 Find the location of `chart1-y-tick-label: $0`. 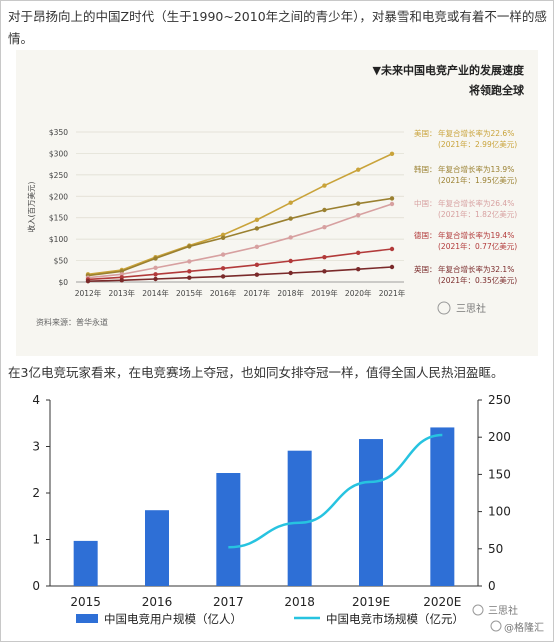

chart1-y-tick-label: $0 is located at coordinates (63, 282).